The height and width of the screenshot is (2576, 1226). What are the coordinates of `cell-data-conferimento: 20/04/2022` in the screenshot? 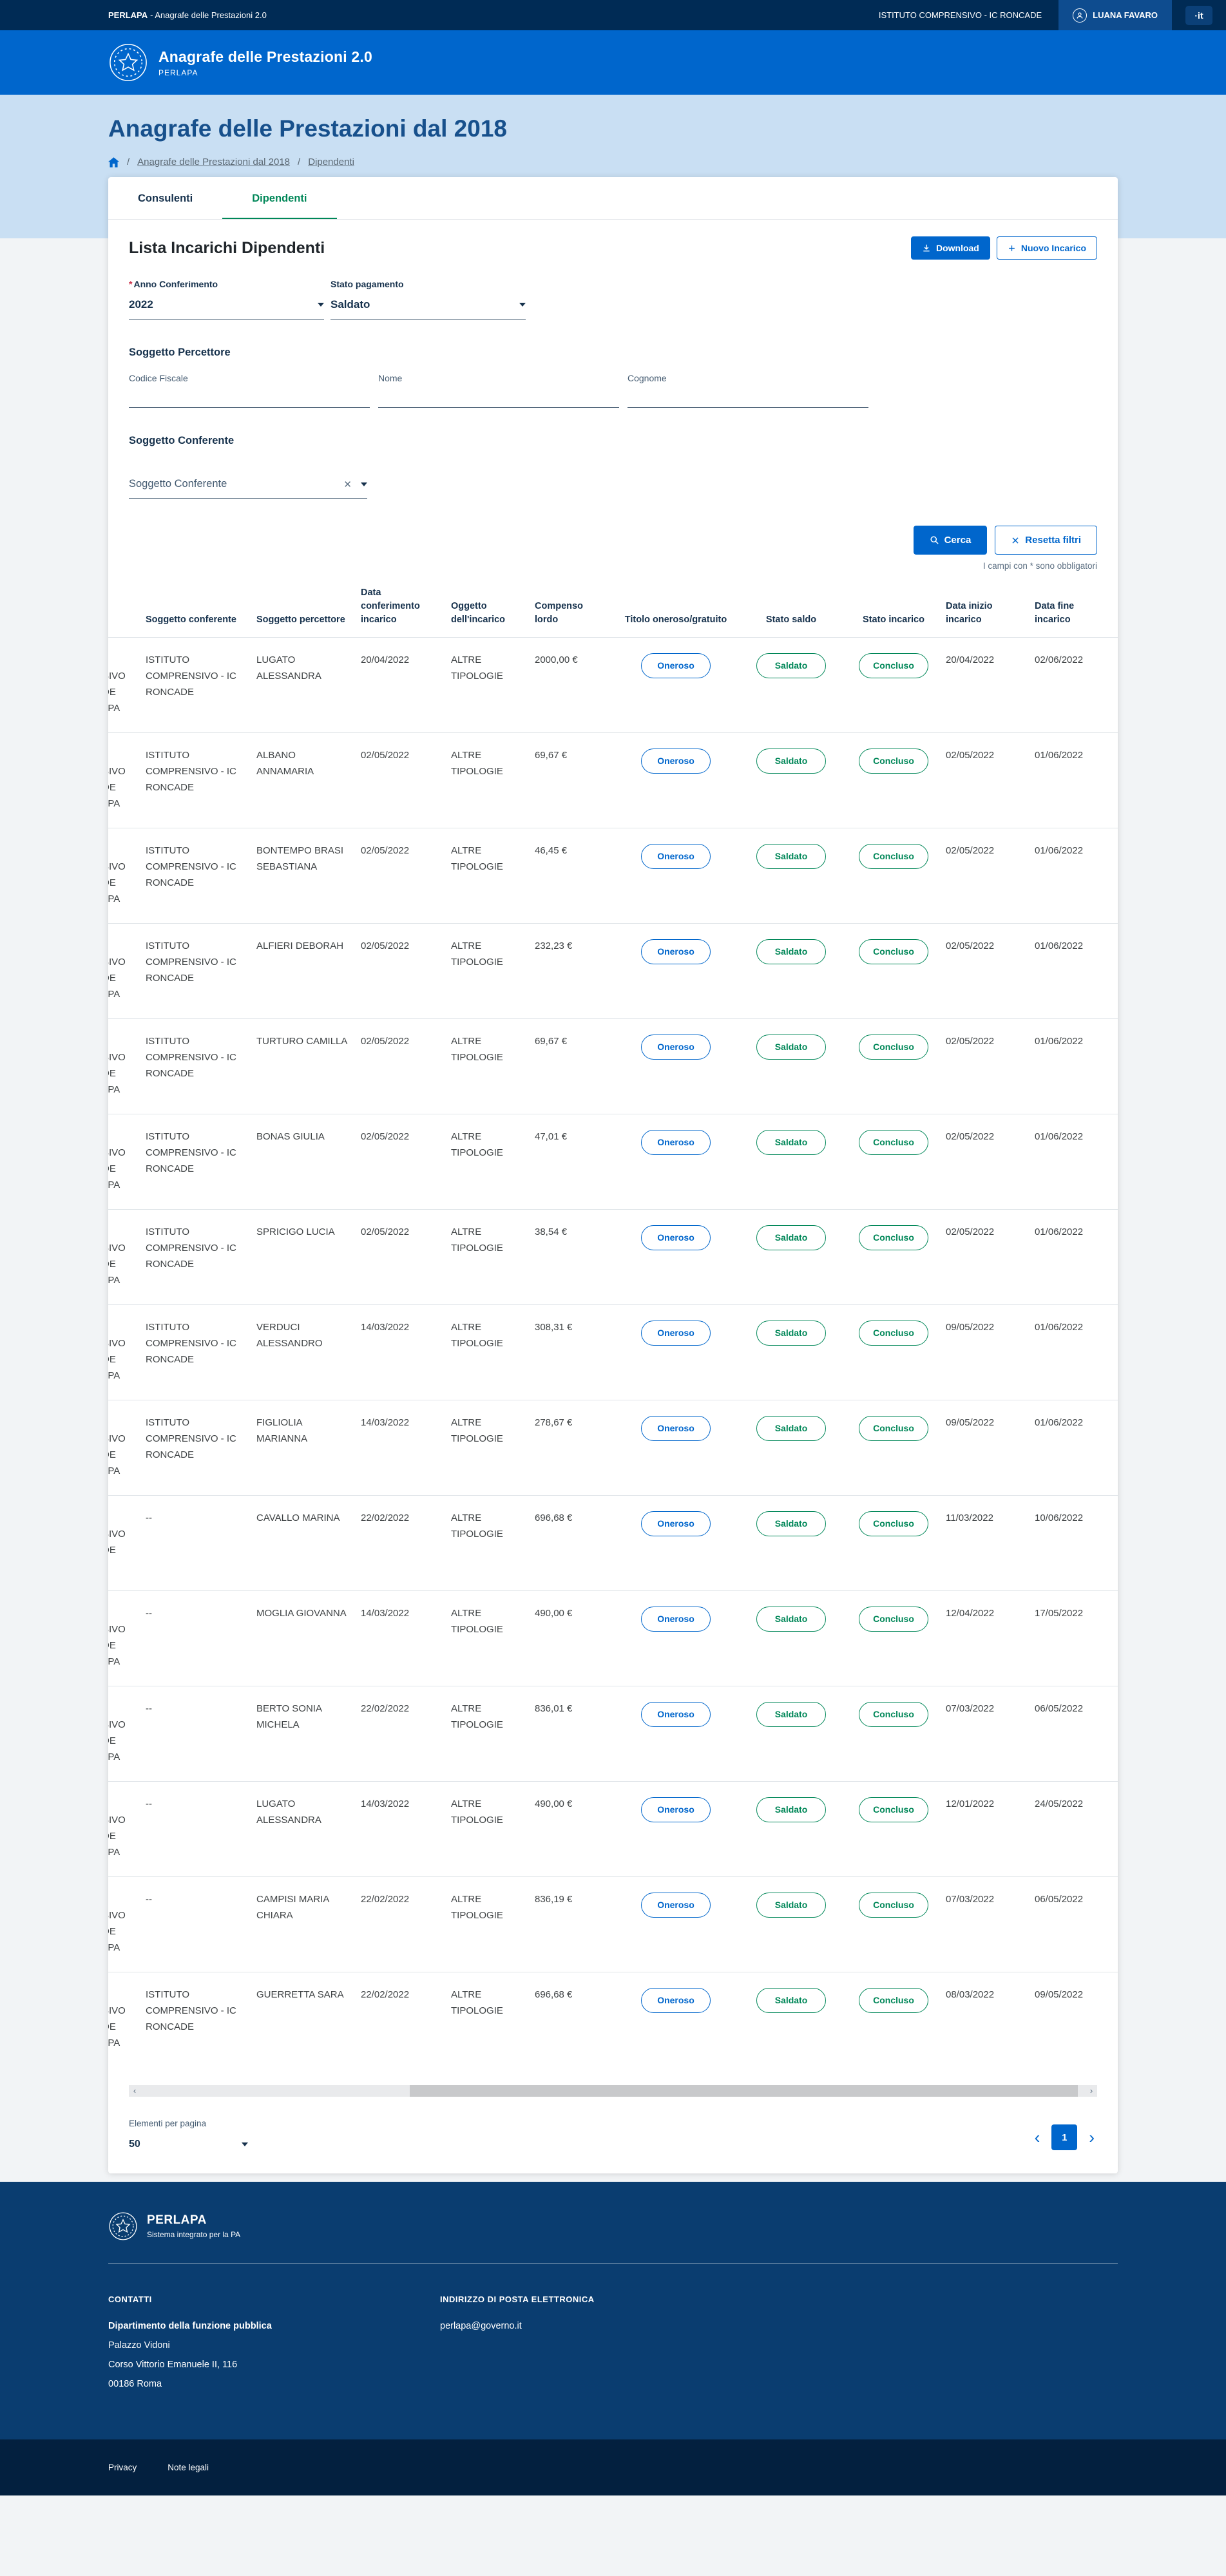 It's located at (386, 659).